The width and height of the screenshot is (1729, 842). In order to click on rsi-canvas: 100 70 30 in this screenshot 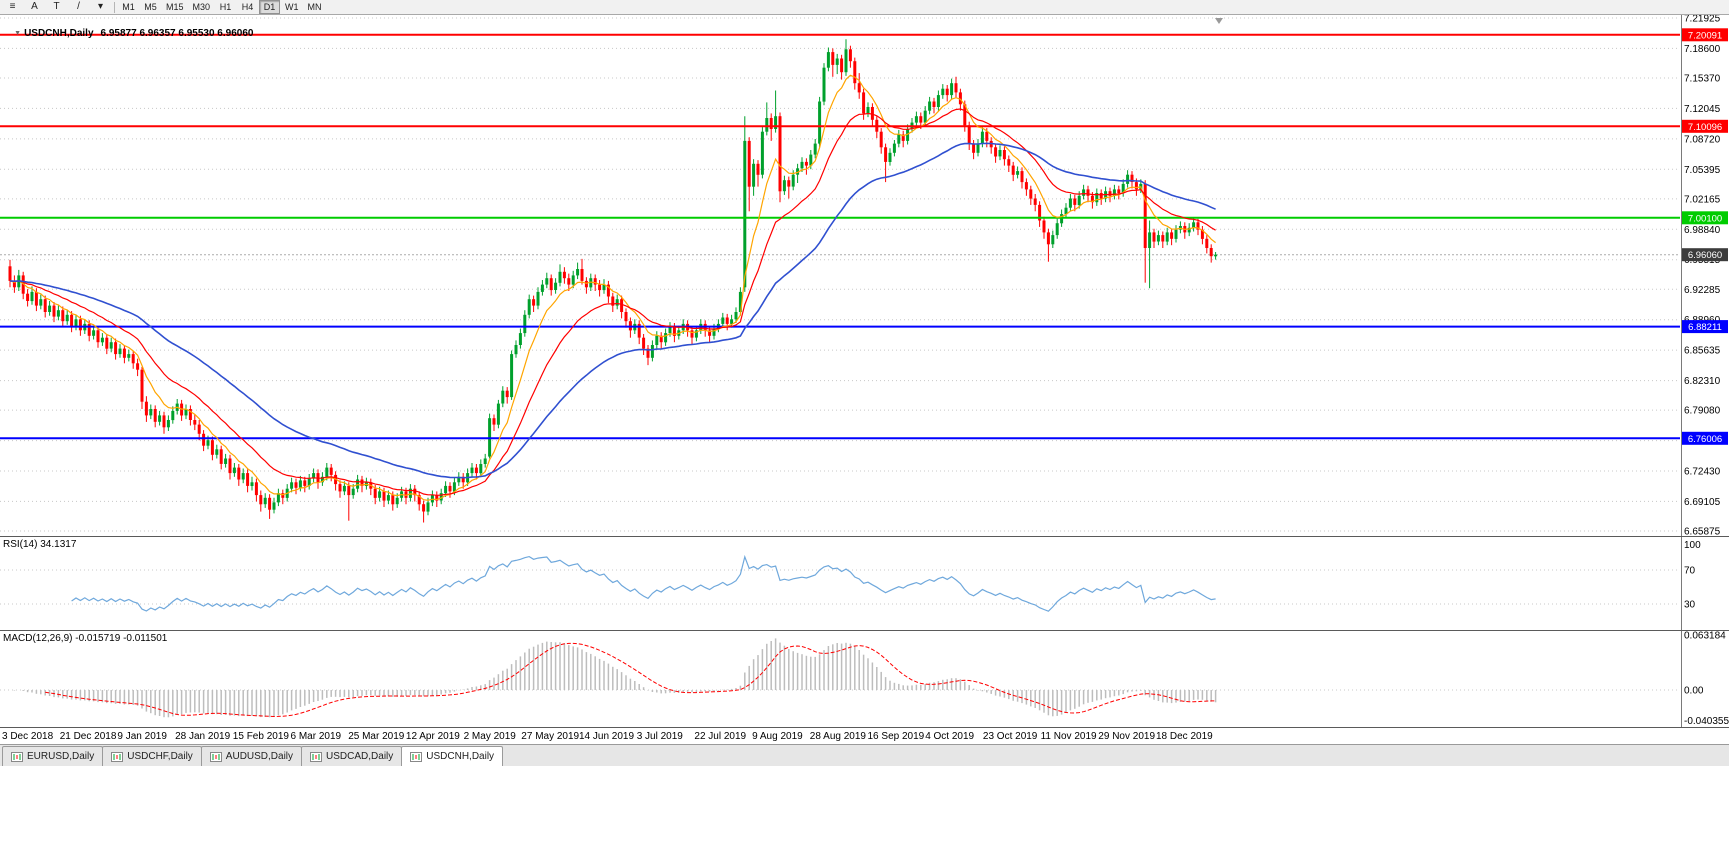, I will do `click(864, 583)`.